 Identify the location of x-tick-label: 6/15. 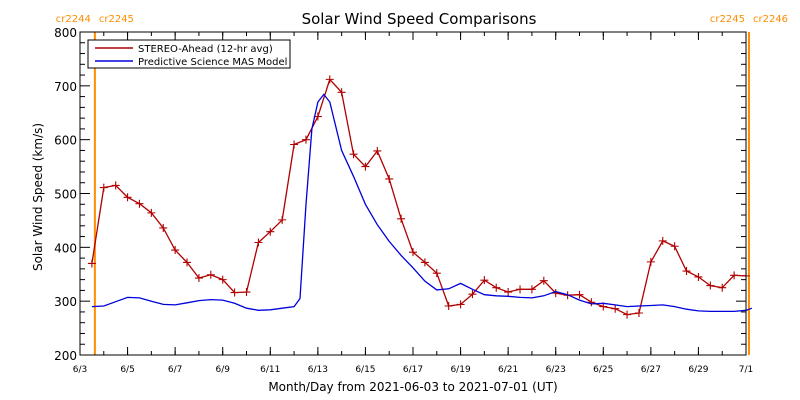
(365, 370).